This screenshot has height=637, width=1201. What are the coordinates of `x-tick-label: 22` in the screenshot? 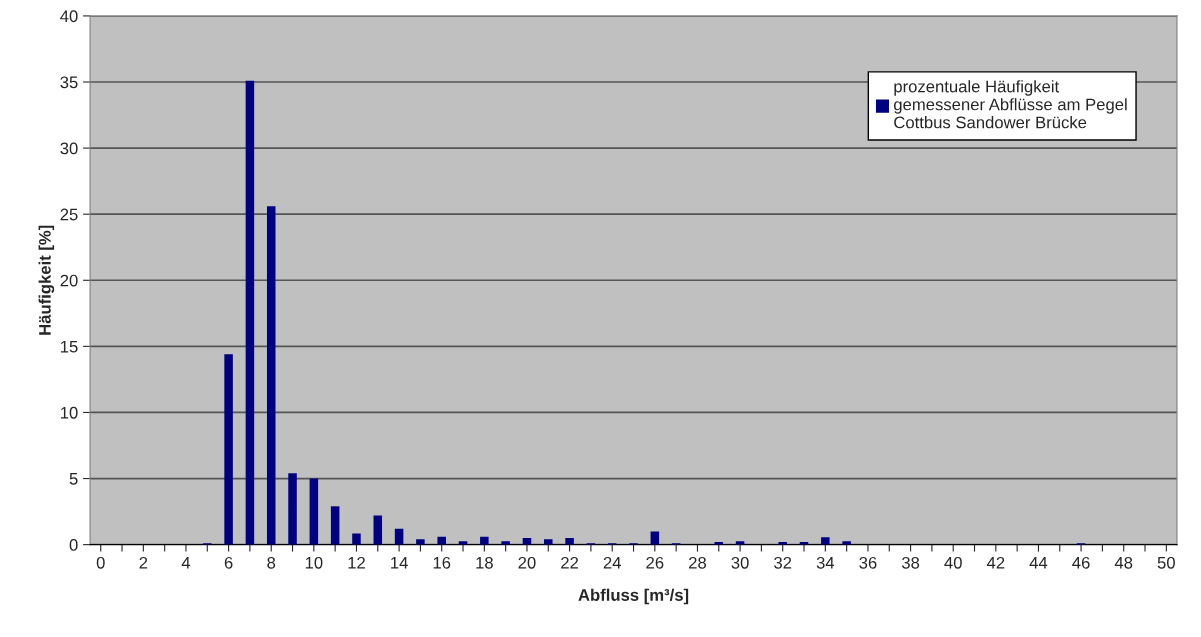 It's located at (570, 562).